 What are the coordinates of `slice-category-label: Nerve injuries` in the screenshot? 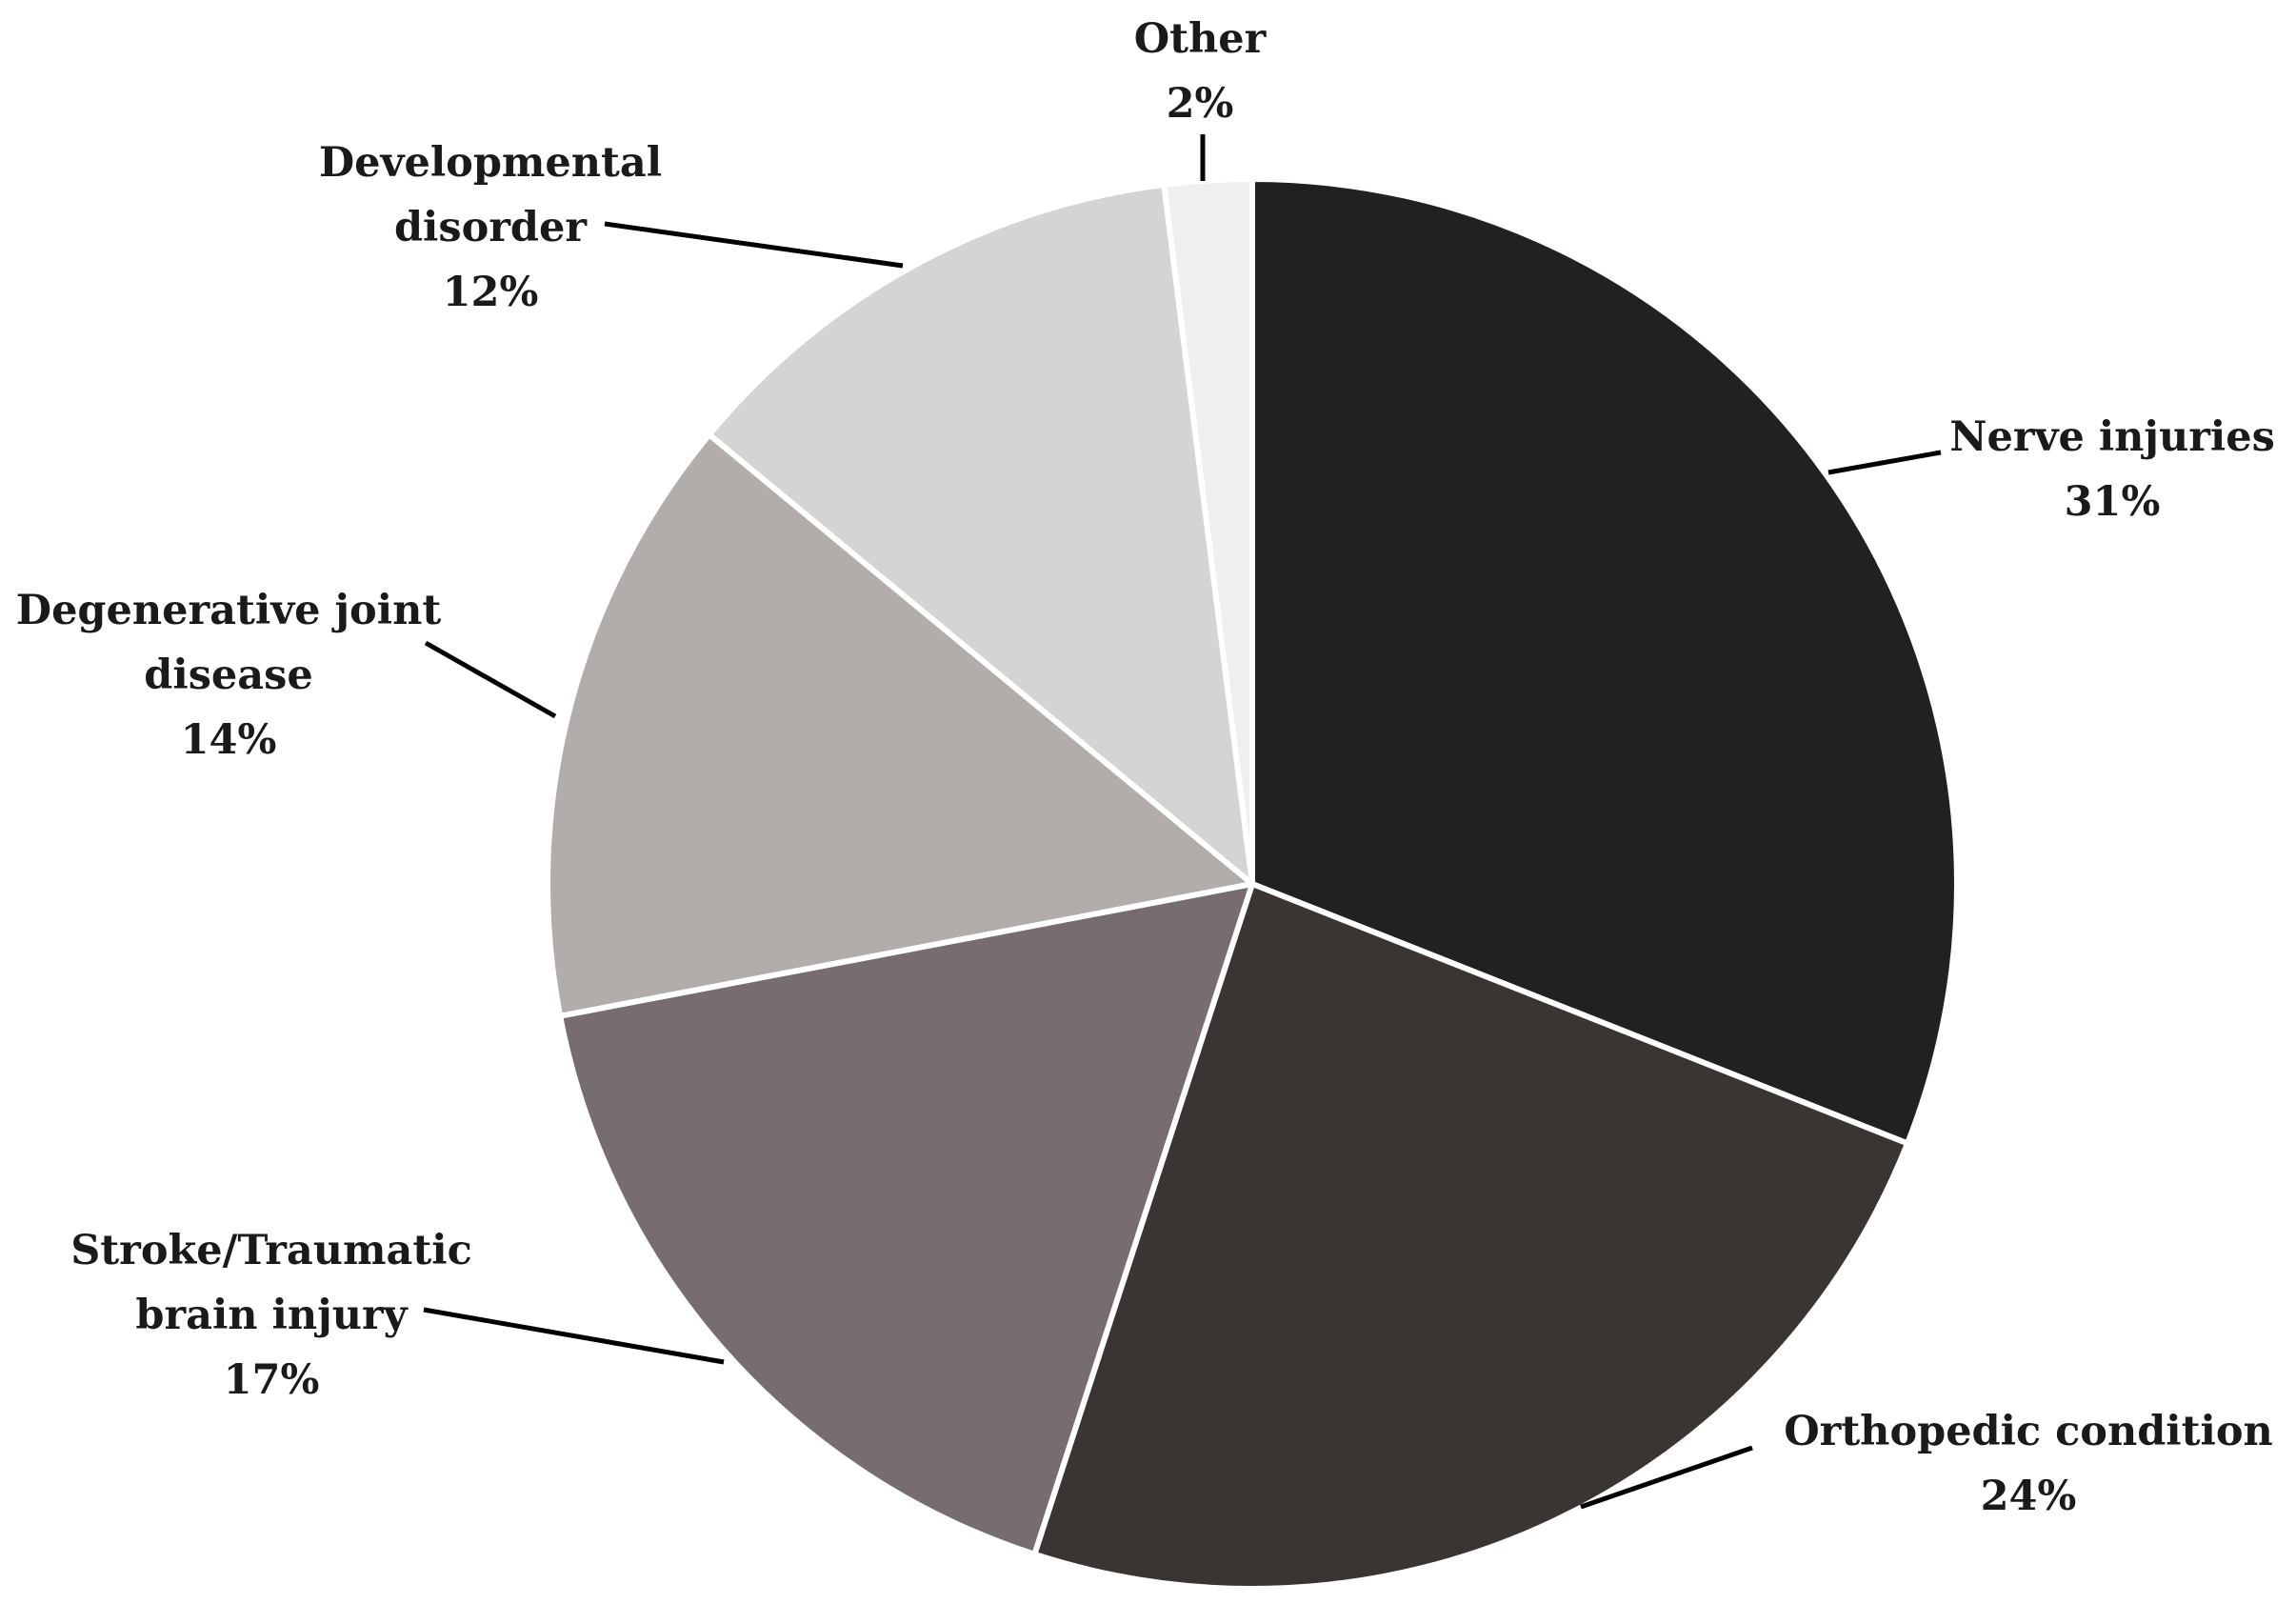 It's located at (2112, 437).